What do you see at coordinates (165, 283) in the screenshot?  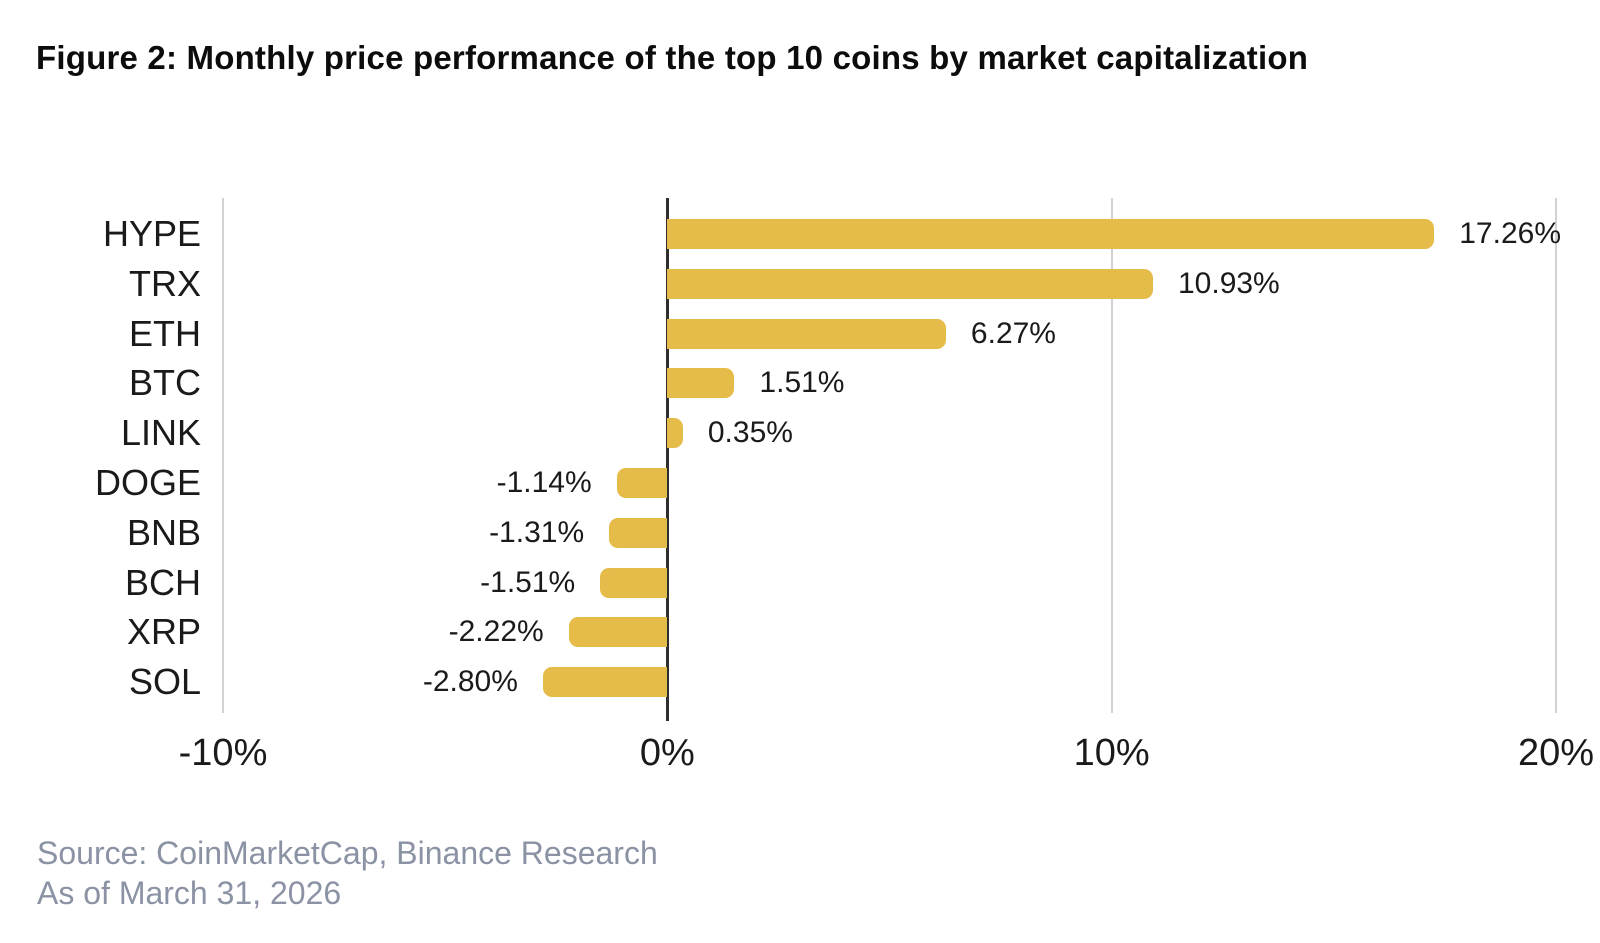 I see `coin-label: TRX` at bounding box center [165, 283].